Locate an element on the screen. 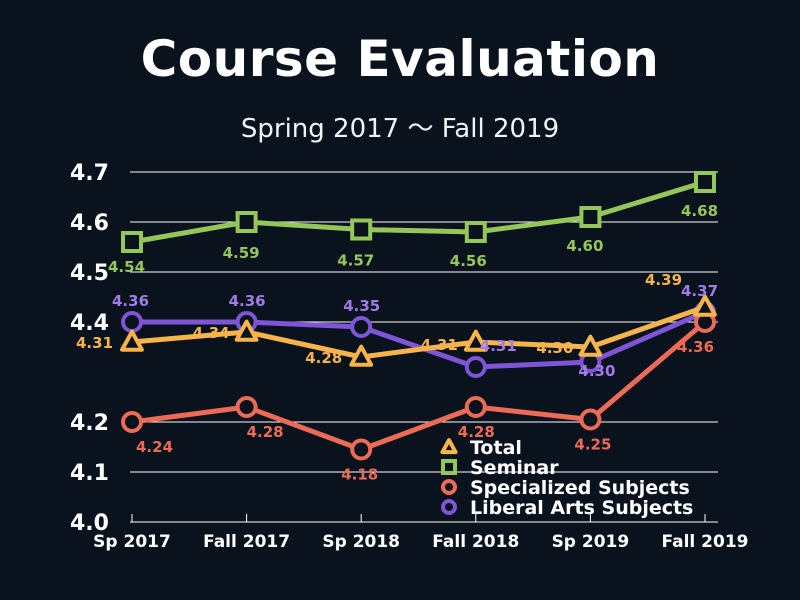 The height and width of the screenshot is (600, 800). legend-item: Specialized Subjects is located at coordinates (565, 488).